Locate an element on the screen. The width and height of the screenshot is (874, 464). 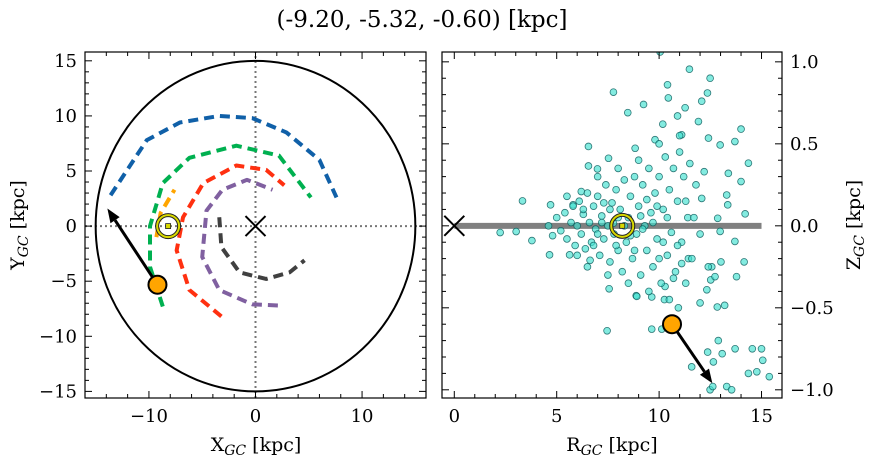
y-tick-label: −5 is located at coordinates (63, 281).